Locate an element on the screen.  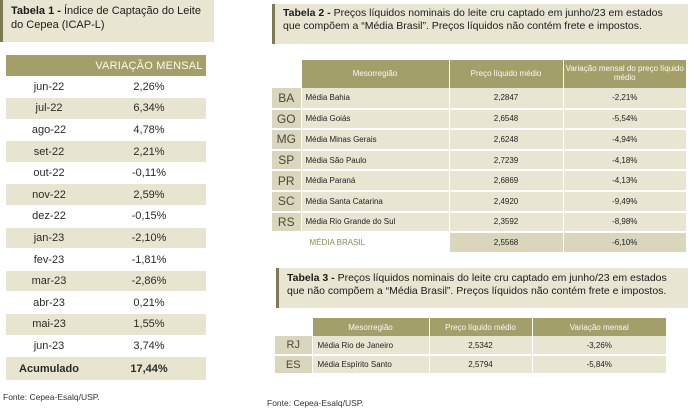
table1-header-variation: VARIAÇÃO MENSAL is located at coordinates (149, 65).